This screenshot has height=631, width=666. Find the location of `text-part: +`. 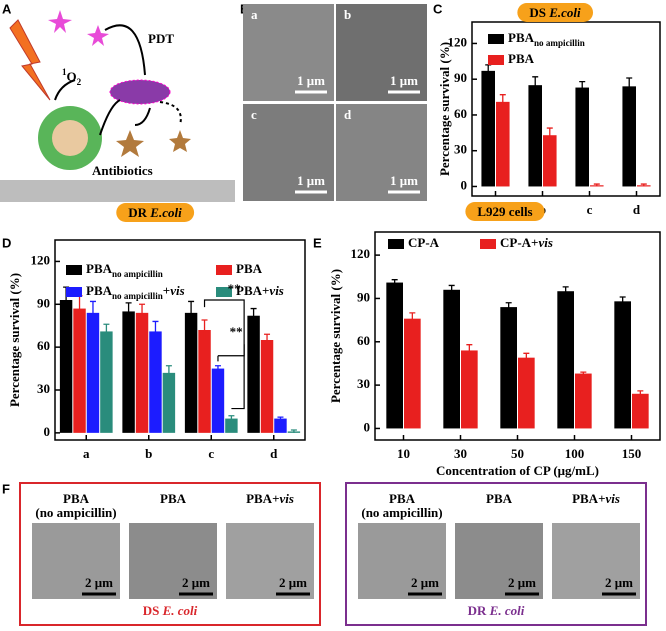

text-part: + is located at coordinates (166, 290).